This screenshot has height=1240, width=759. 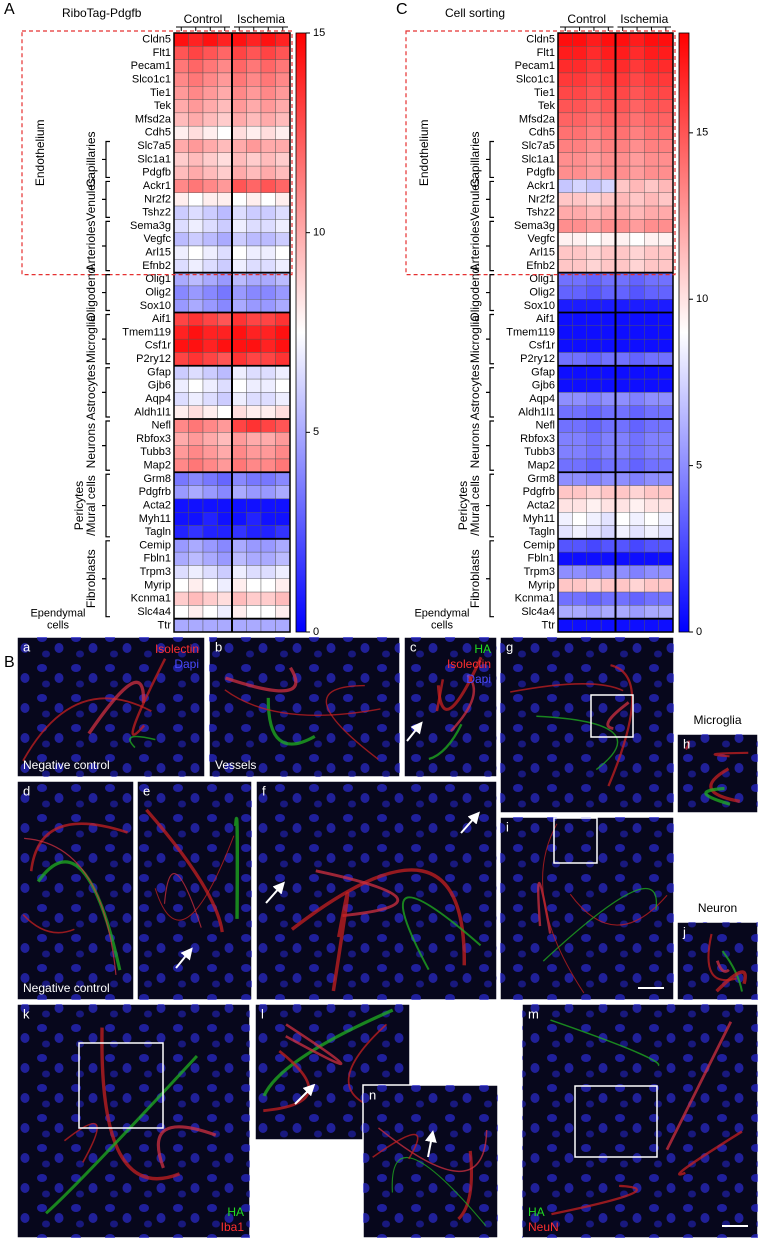 I want to click on gene-label: Slc1a1, so click(x=538, y=159).